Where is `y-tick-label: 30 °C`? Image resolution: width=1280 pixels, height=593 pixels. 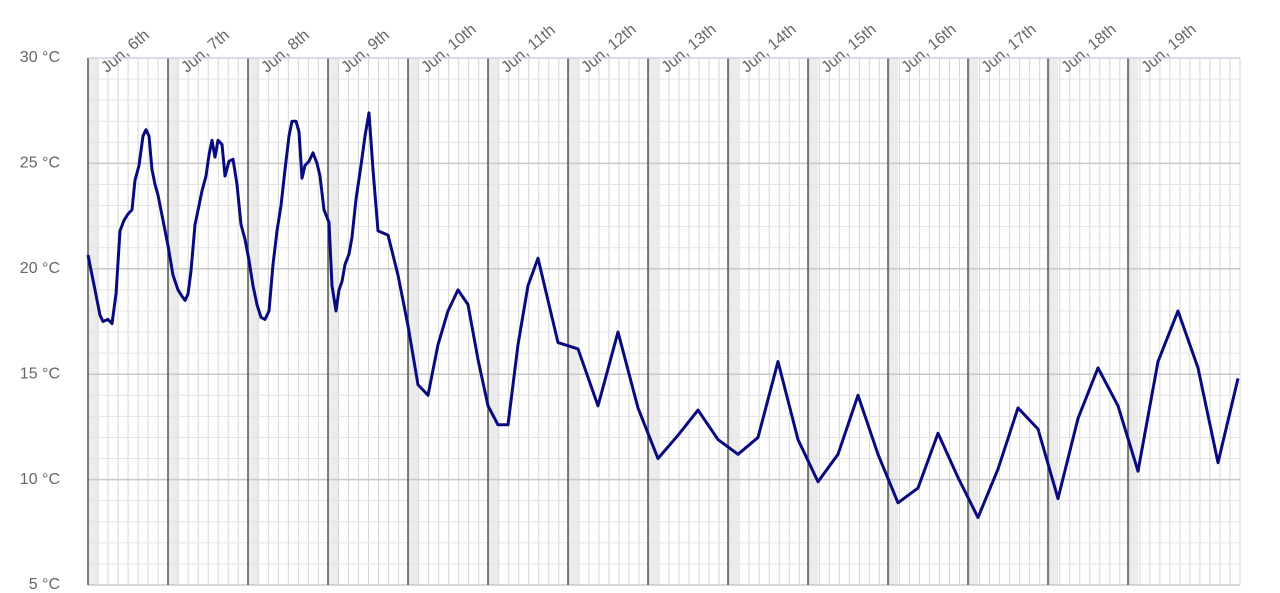 y-tick-label: 30 °C is located at coordinates (40, 57).